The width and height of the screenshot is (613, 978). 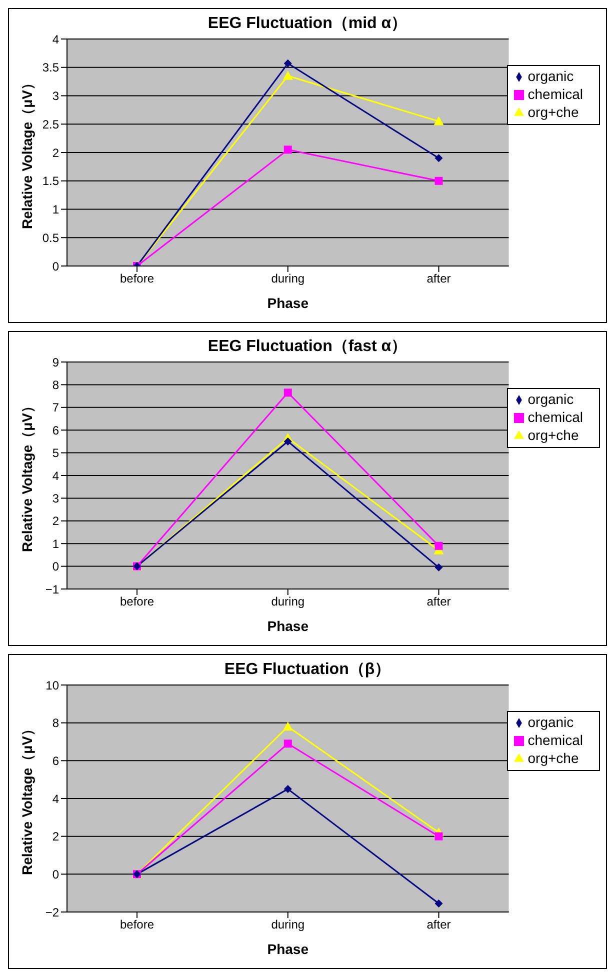 What do you see at coordinates (51, 181) in the screenshot?
I see `y-tick-label: 1.5` at bounding box center [51, 181].